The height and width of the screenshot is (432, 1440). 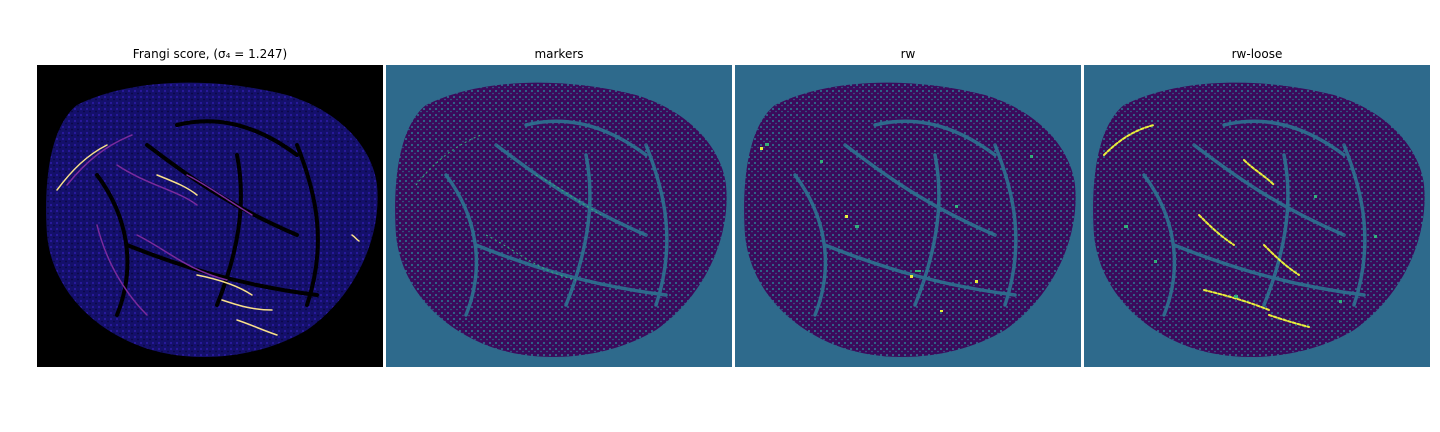 I want to click on panel-title-markers: markers, so click(x=559, y=54).